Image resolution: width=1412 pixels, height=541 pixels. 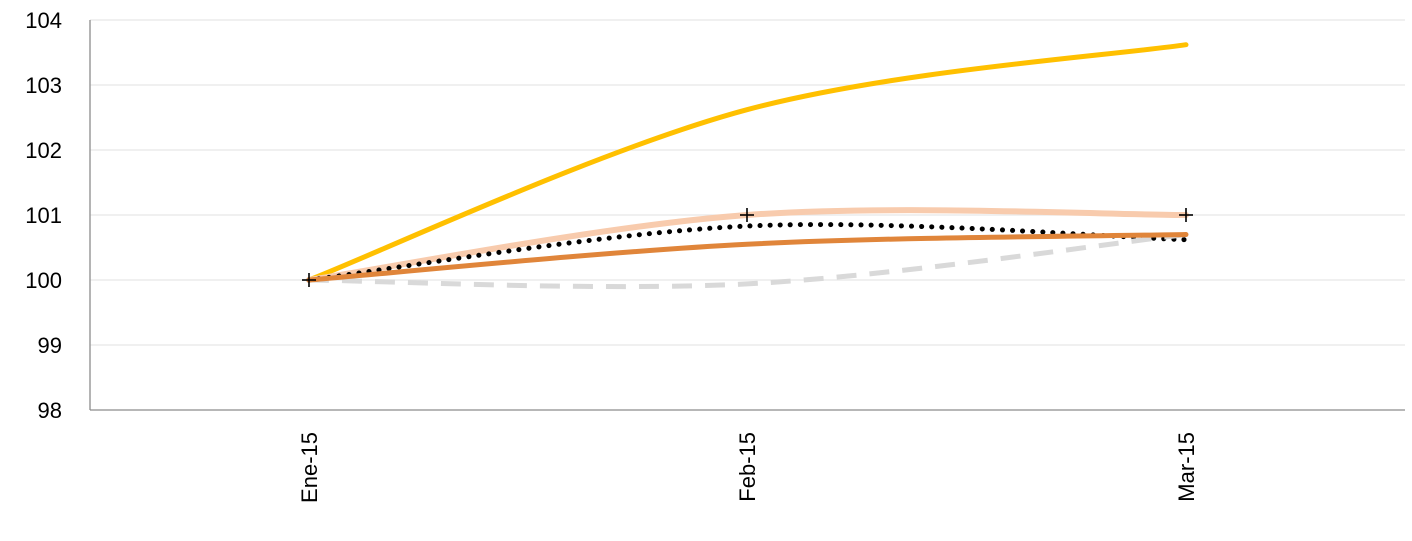 What do you see at coordinates (309, 467) in the screenshot?
I see `x-tick-label: Ene-15` at bounding box center [309, 467].